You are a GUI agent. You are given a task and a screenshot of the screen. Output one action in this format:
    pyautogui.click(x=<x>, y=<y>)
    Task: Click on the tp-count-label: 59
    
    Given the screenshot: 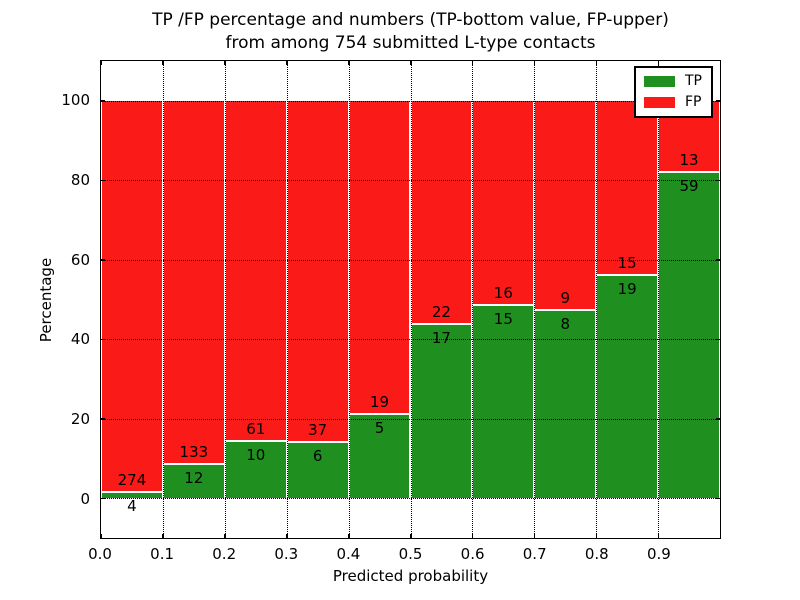 What is the action you would take?
    pyautogui.click(x=689, y=185)
    